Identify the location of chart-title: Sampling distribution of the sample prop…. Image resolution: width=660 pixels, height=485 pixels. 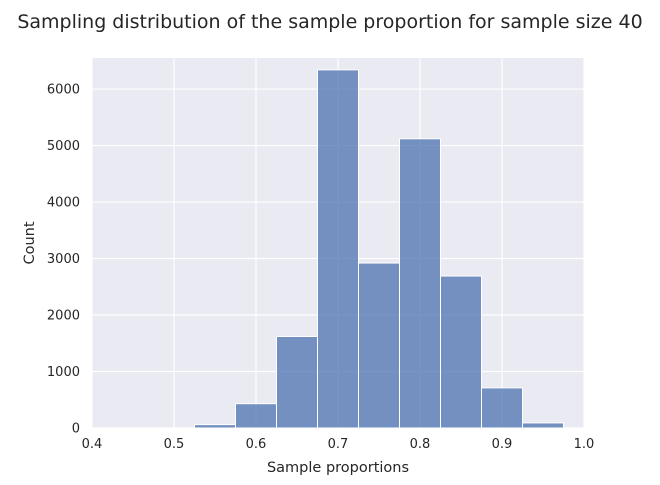
(329, 22).